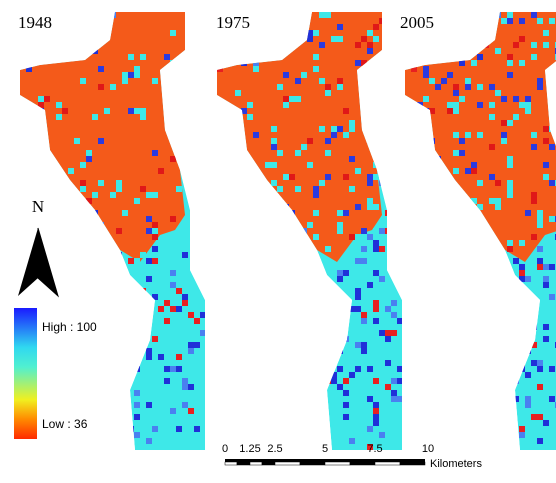  I want to click on scale-label: 2.5, so click(274, 449).